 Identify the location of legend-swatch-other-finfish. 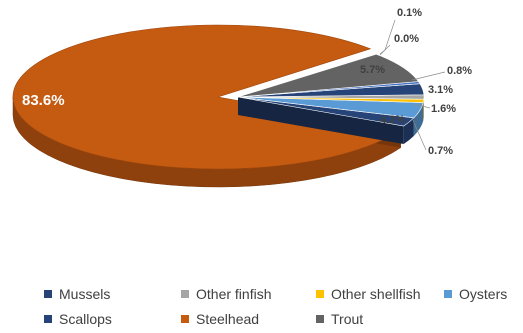
(185, 294).